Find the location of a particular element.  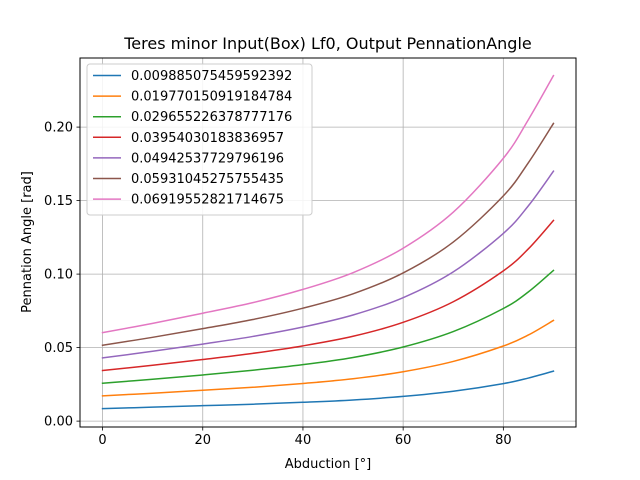

y-tick-label: 0.15 is located at coordinates (58, 201).